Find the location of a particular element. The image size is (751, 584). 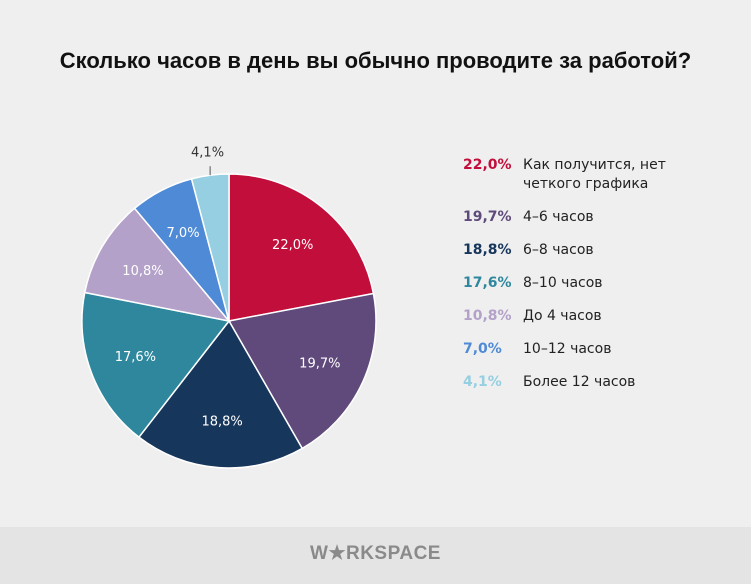

legend-item: 4,1% Более 12 часов is located at coordinates (603, 382).